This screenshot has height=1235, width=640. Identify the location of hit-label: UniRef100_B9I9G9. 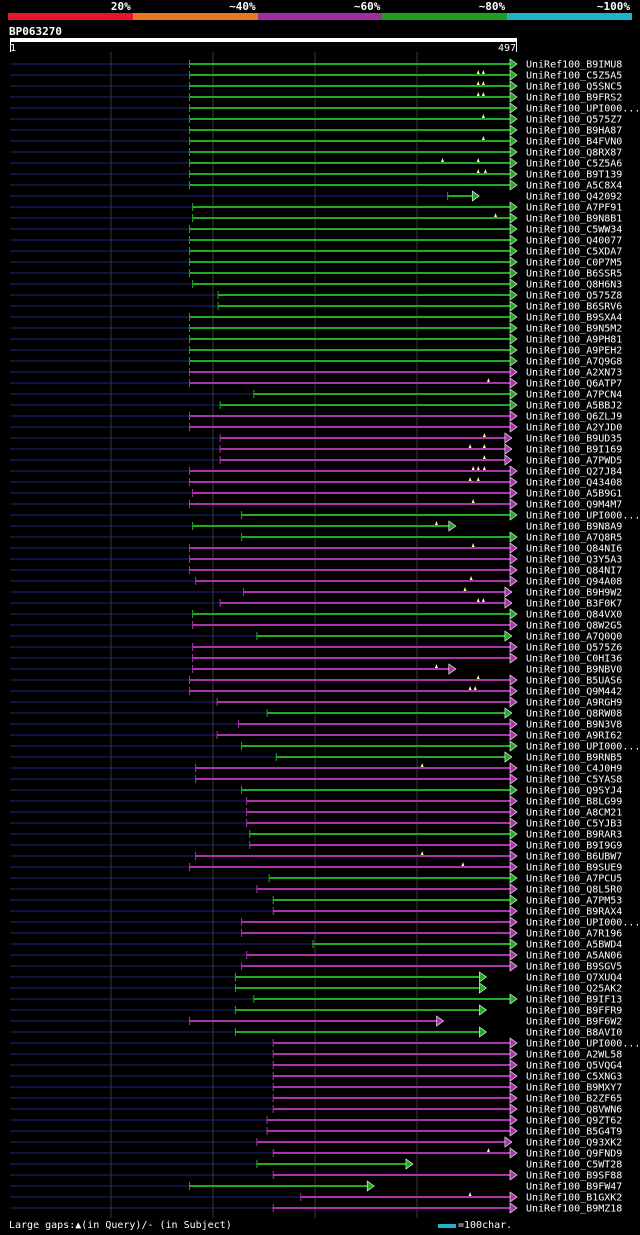
(574, 846).